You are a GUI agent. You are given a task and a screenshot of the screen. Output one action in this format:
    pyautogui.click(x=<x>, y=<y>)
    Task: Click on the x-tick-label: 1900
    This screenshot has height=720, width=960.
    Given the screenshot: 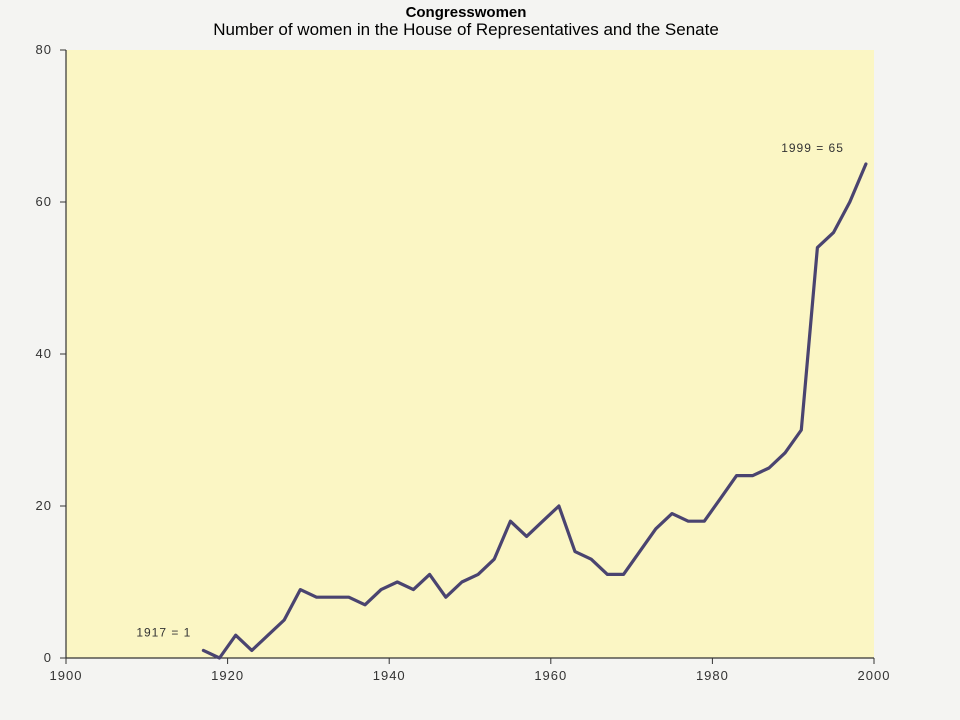 What is the action you would take?
    pyautogui.click(x=66, y=675)
    